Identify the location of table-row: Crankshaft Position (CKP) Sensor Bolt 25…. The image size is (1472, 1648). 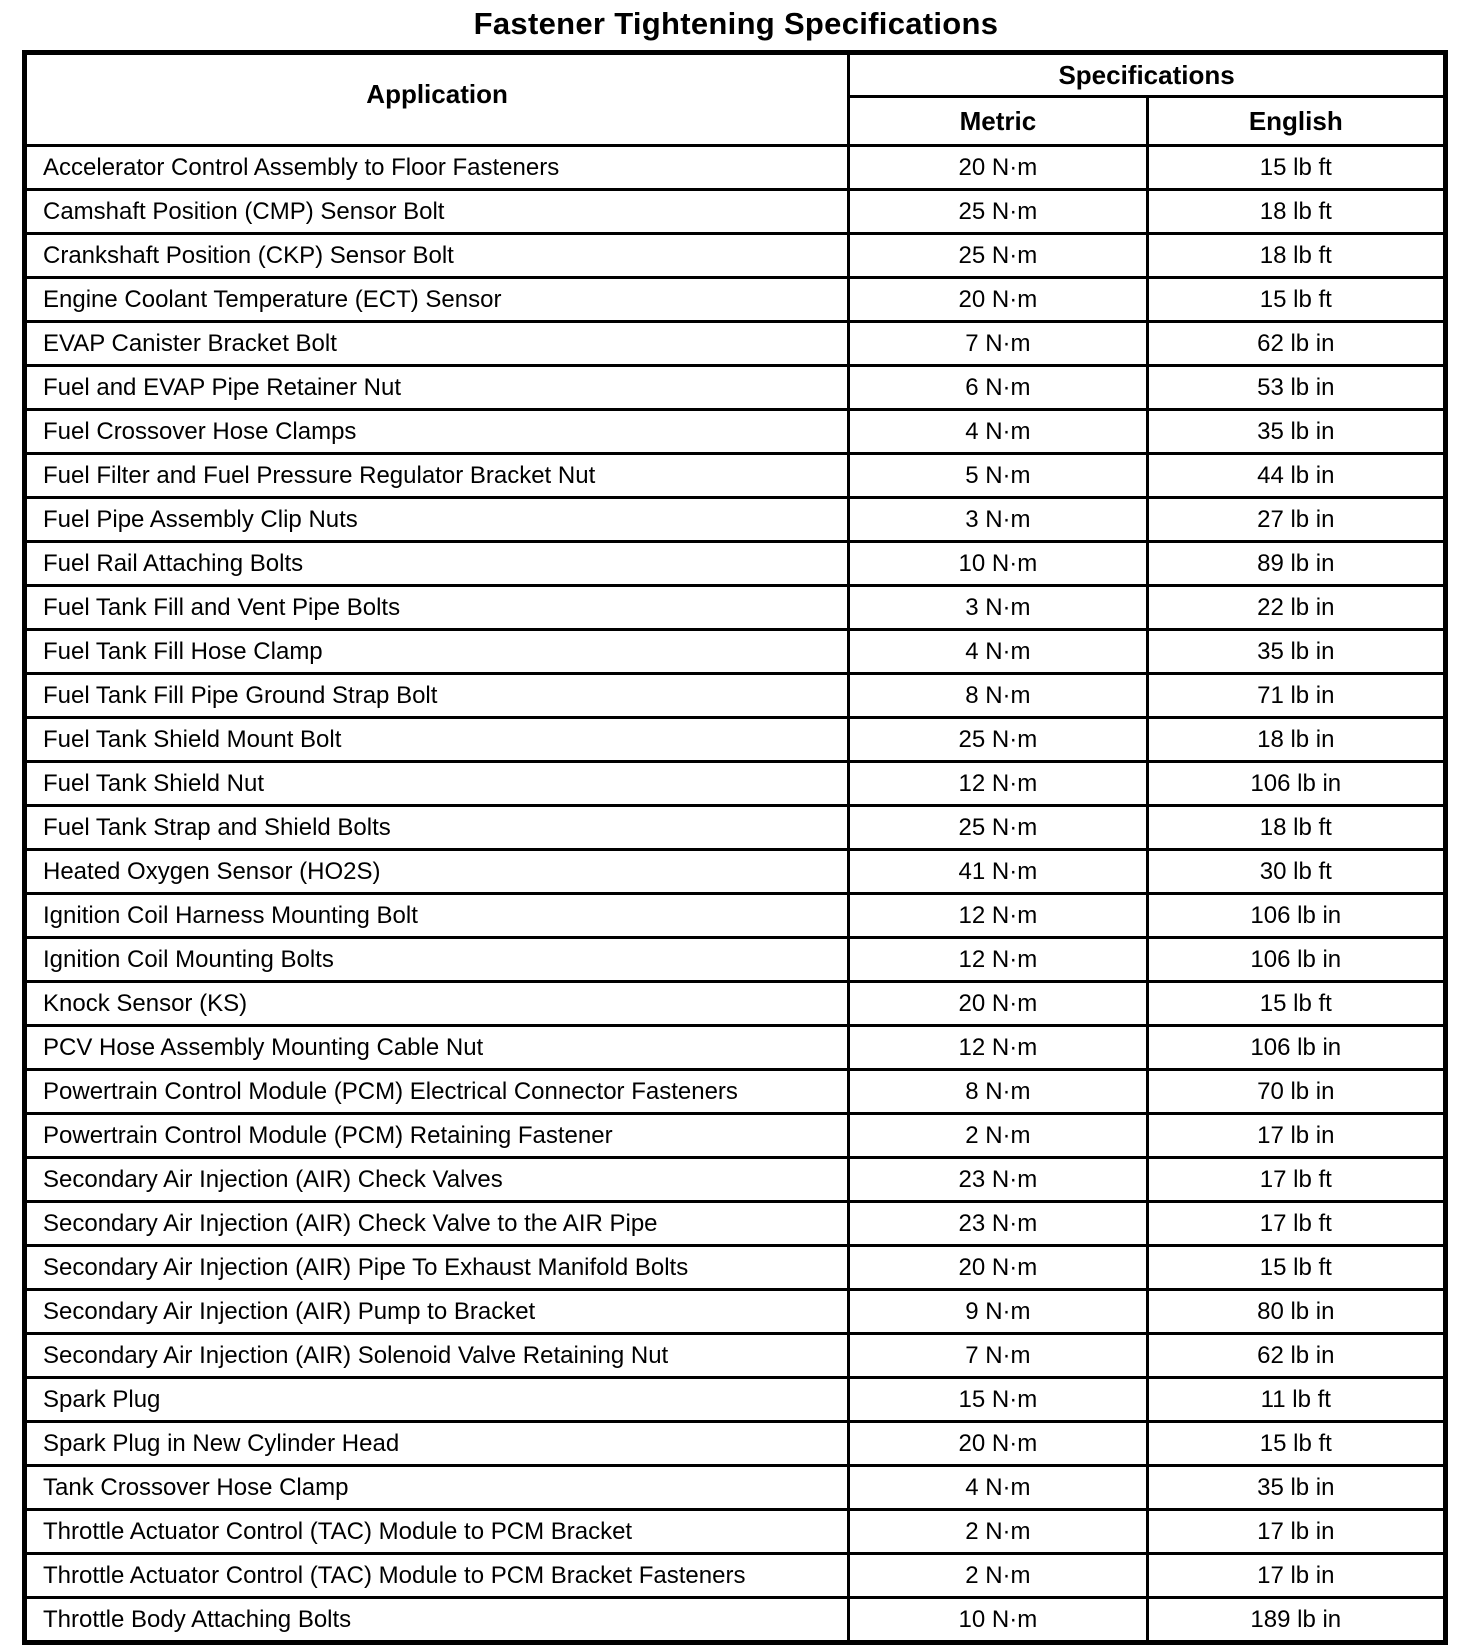
(735, 255).